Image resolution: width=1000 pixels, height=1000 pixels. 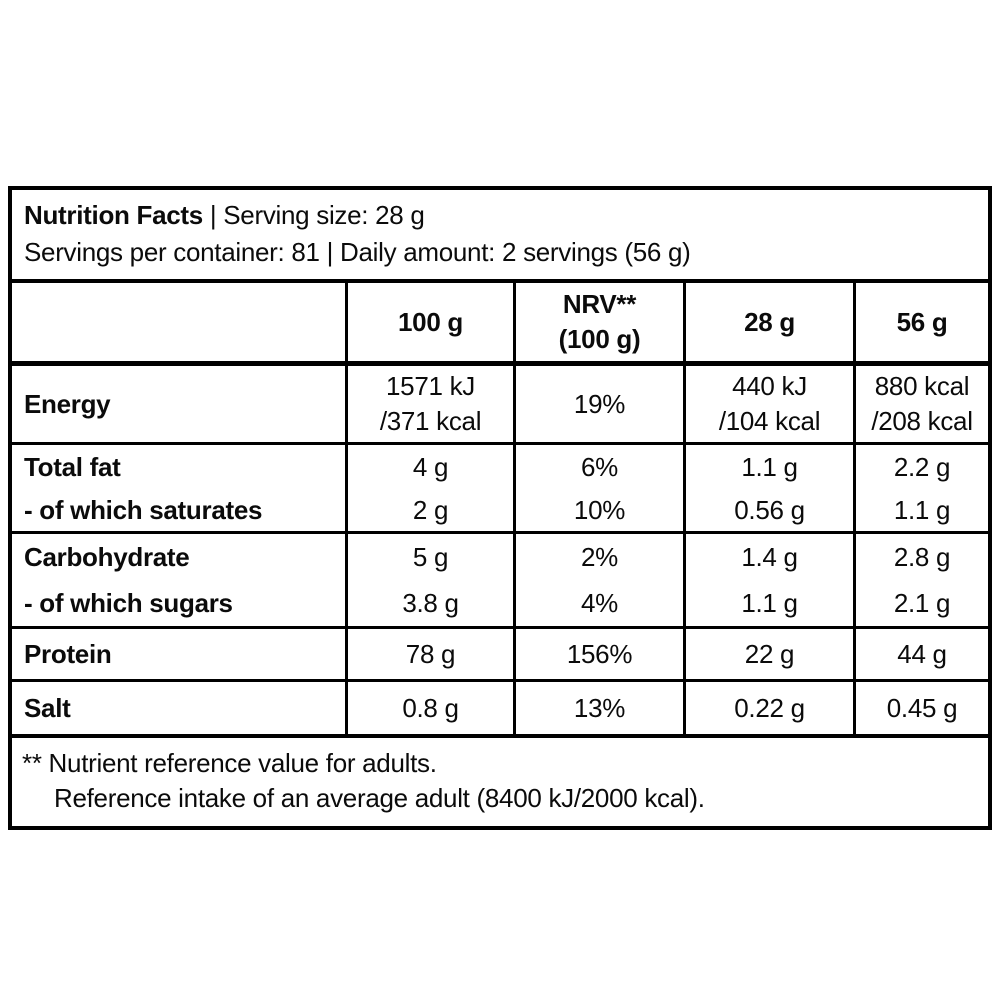 What do you see at coordinates (920, 557) in the screenshot?
I see `carbohydrate-56g-cell: 2.8 g` at bounding box center [920, 557].